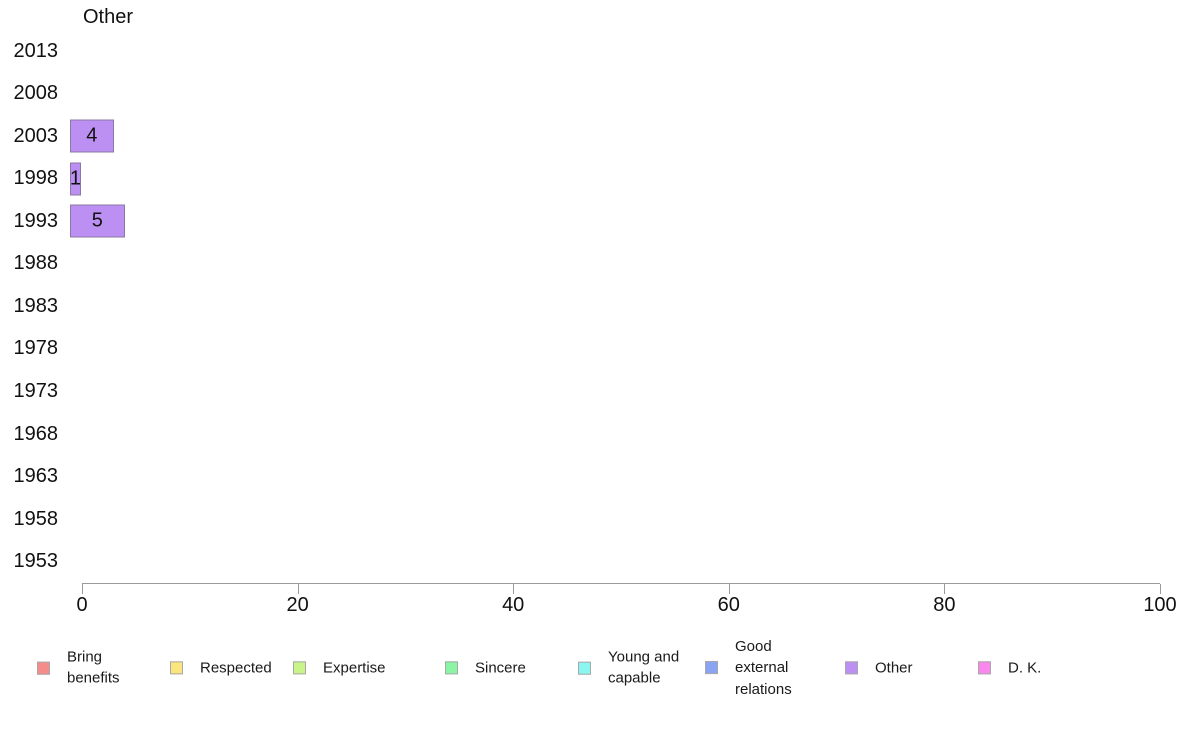  Describe the element at coordinates (236, 668) in the screenshot. I see `legend-label: Respected` at that location.